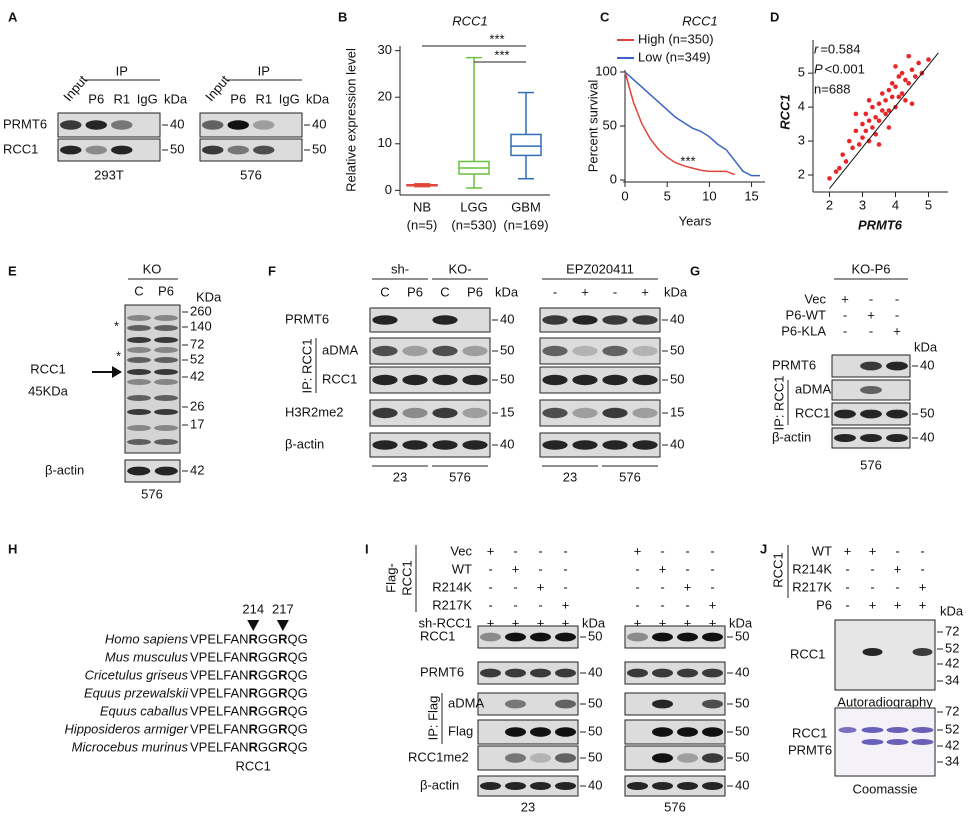  Describe the element at coordinates (13, 16) in the screenshot. I see `panel-label: A` at that location.